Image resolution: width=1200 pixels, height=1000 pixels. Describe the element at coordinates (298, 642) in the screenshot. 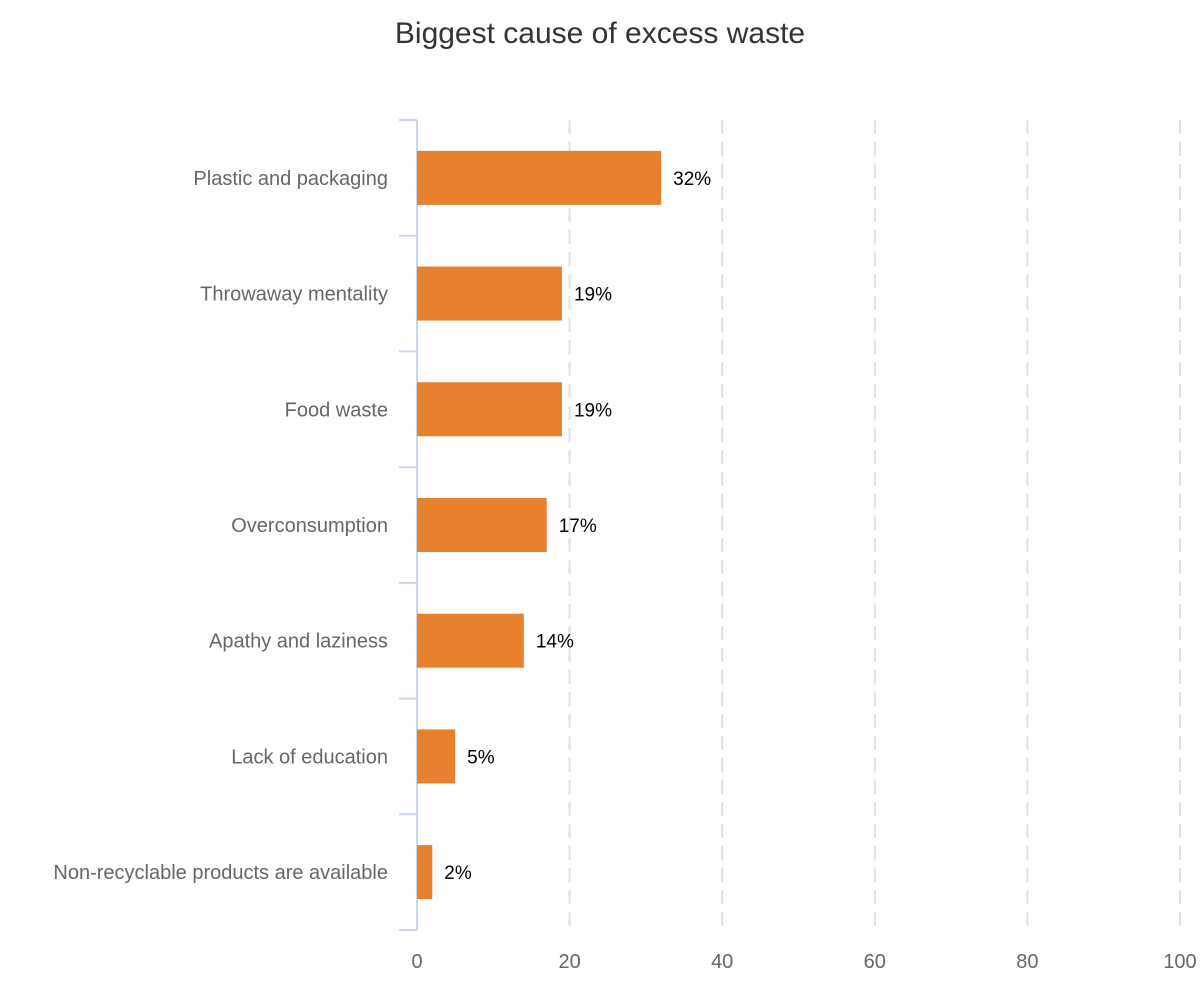

I see `category-label: Apathy and laziness` at that location.